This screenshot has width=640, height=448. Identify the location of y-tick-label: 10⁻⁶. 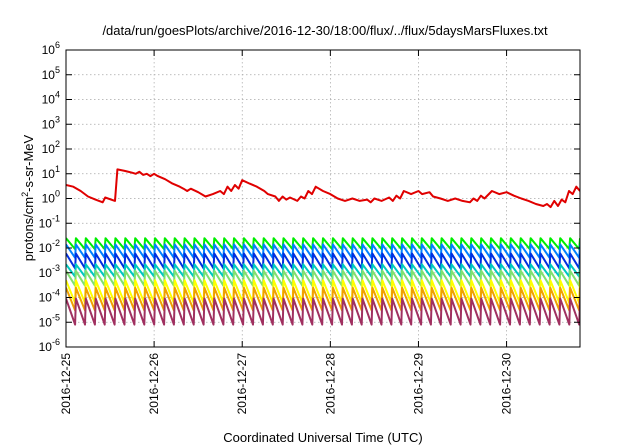
(49, 345).